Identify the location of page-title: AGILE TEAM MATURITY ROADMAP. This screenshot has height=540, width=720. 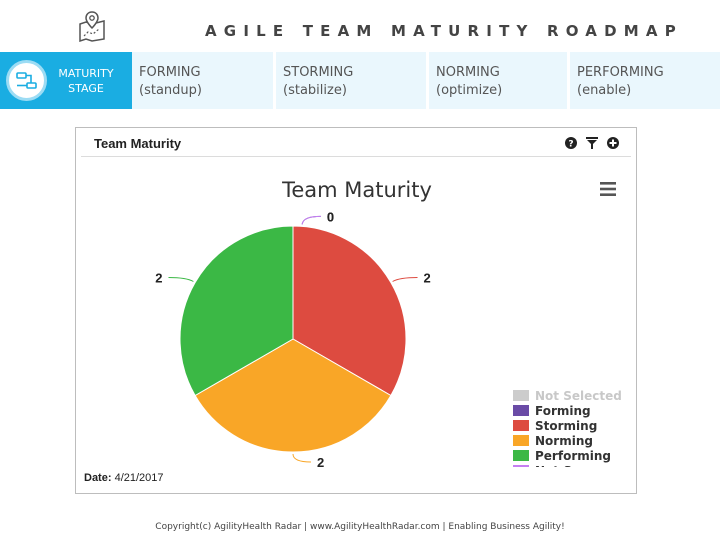
(444, 31).